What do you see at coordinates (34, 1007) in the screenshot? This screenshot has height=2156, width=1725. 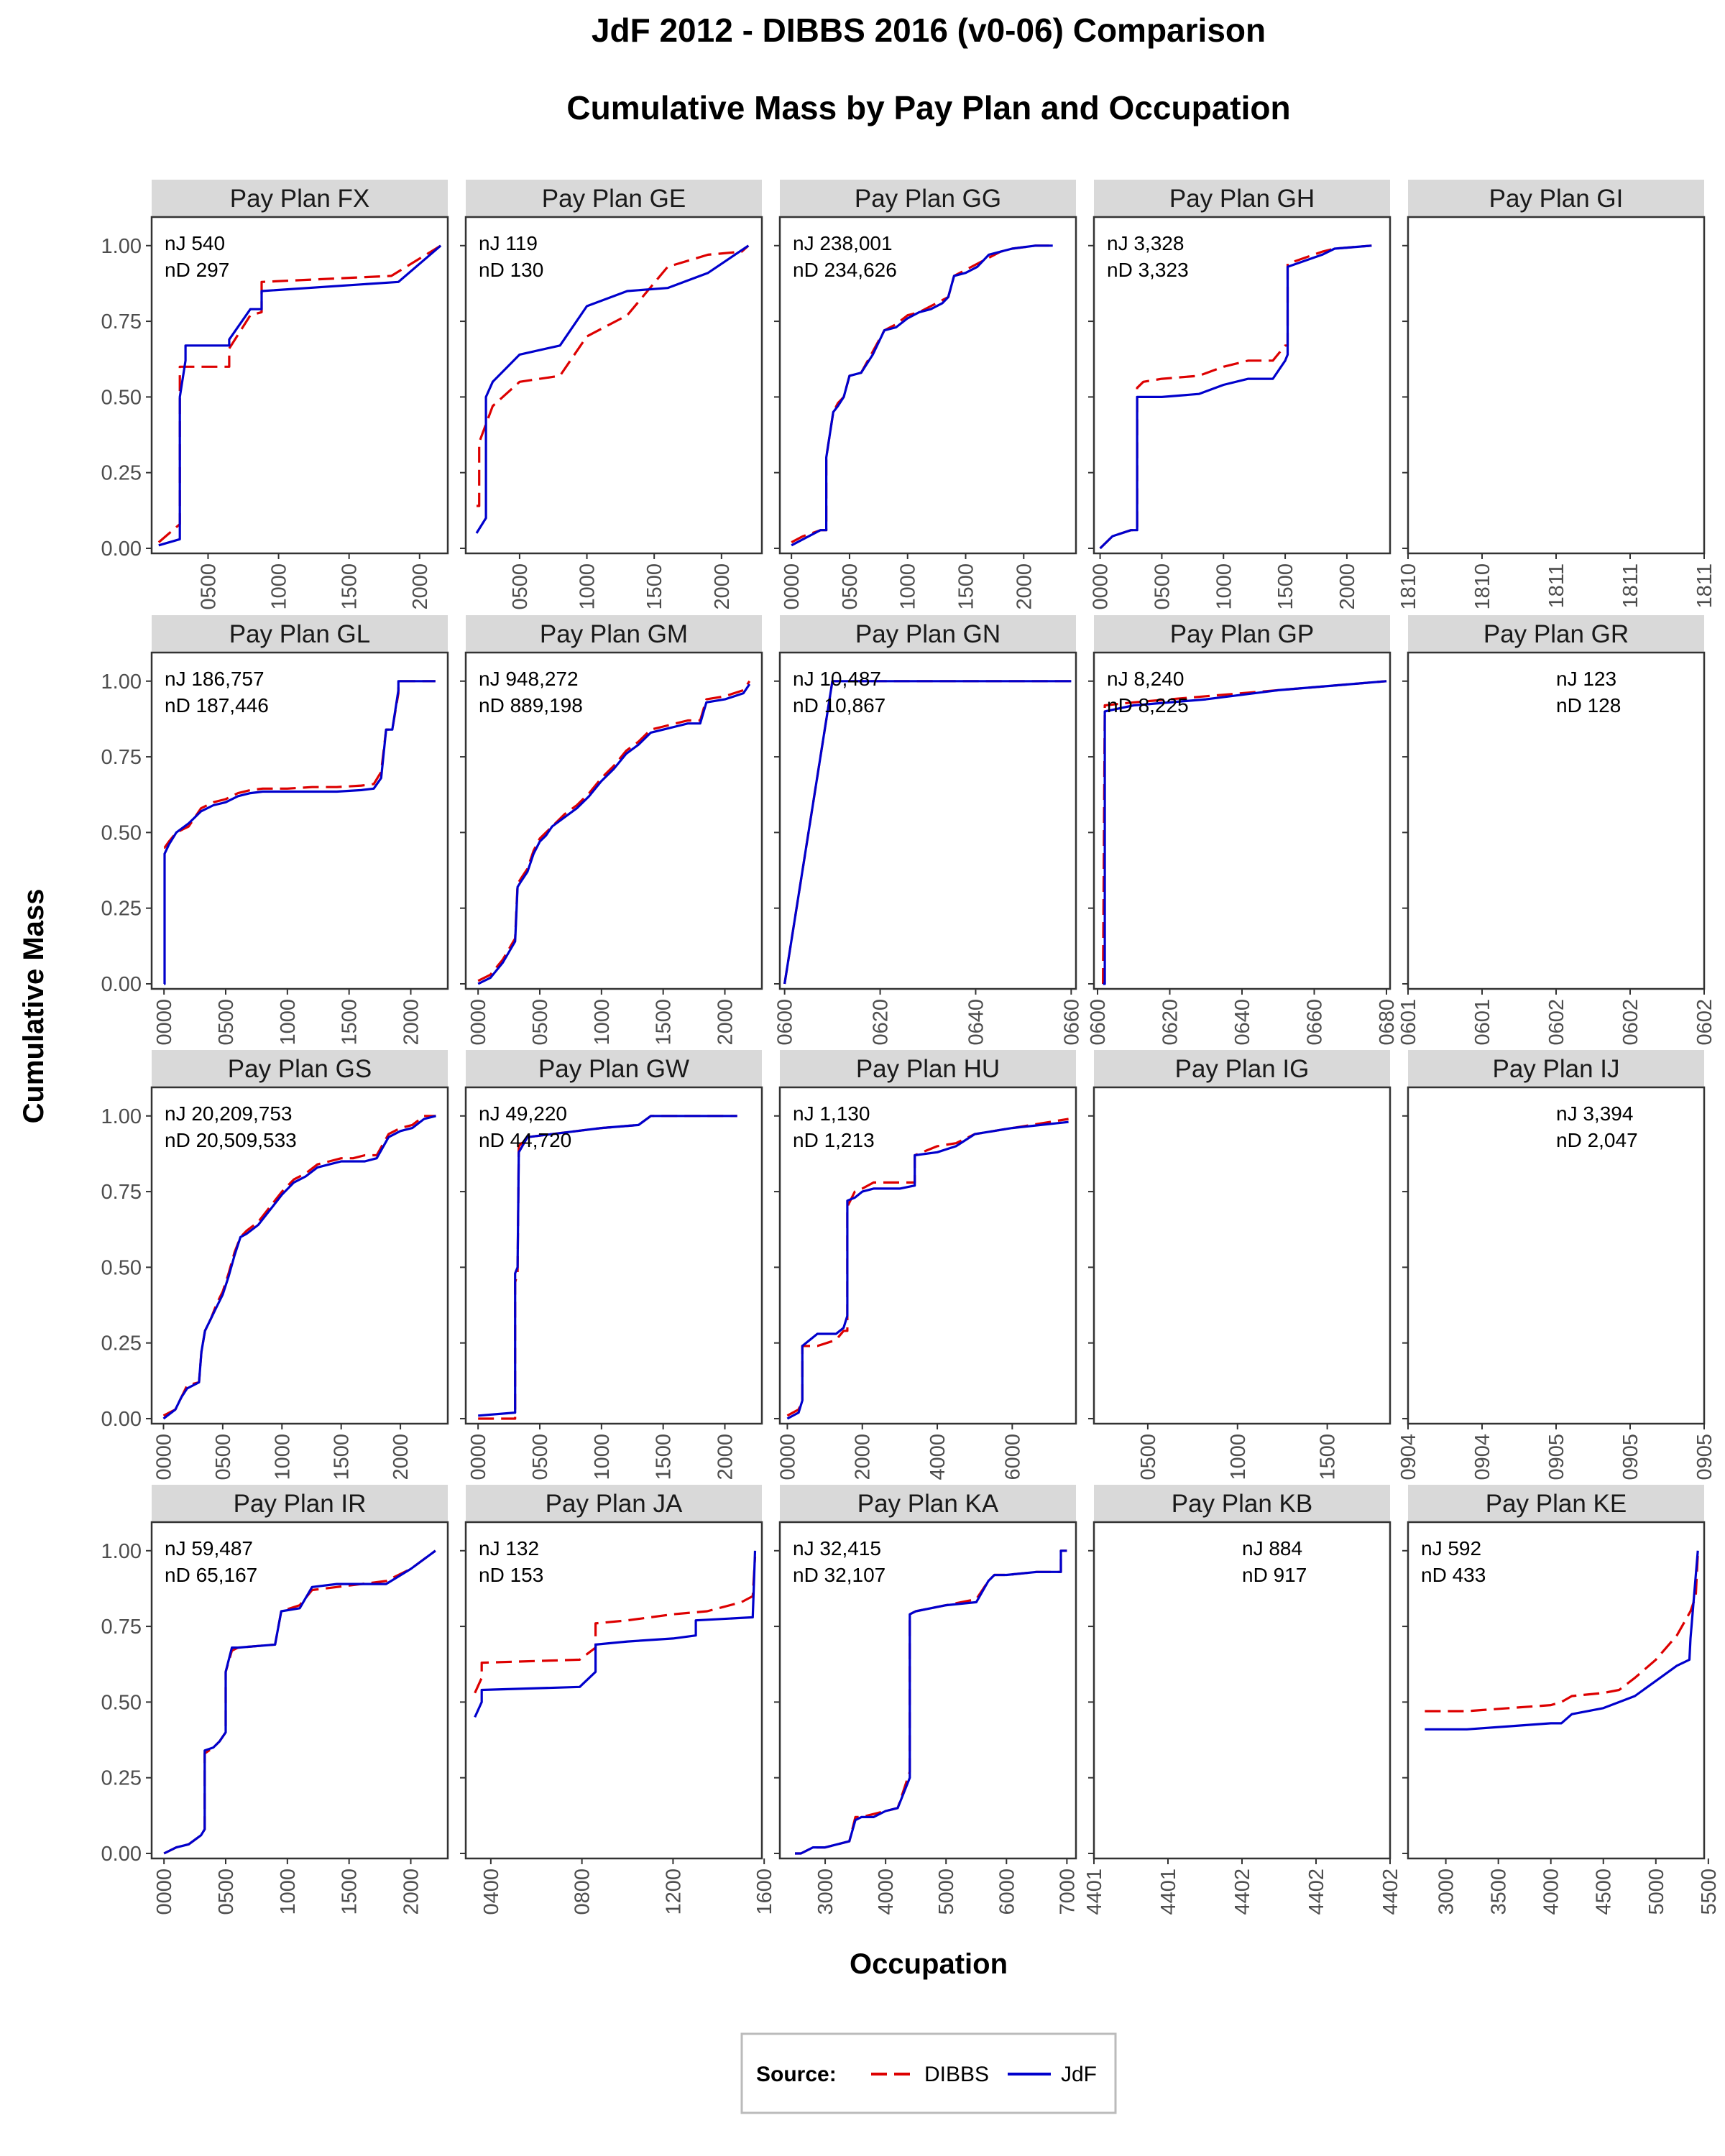 I see `y-axis-title: Cumulative Mass` at bounding box center [34, 1007].